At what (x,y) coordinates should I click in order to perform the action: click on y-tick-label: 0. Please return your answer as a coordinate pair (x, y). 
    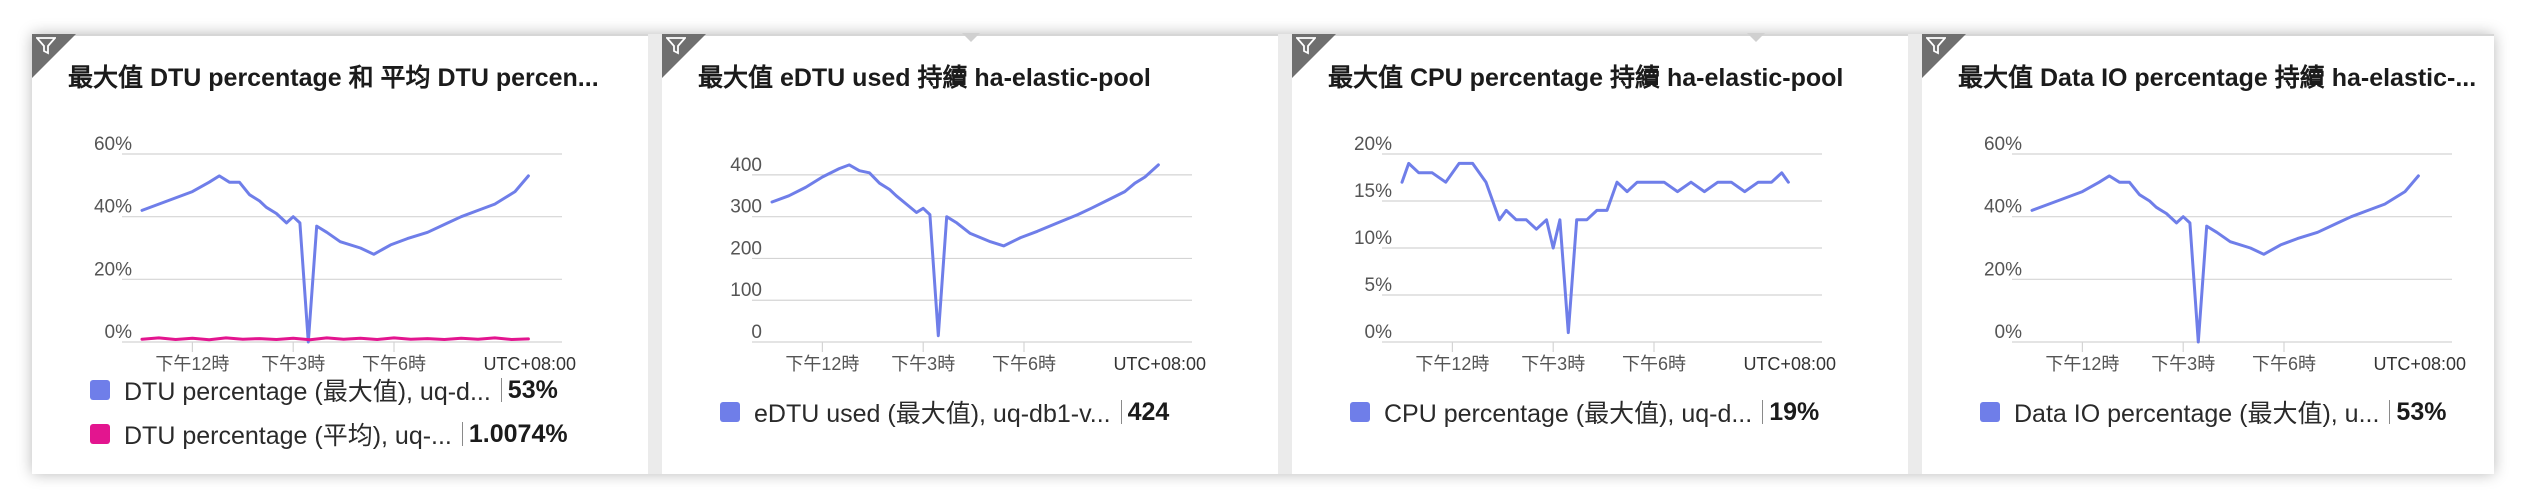
    Looking at the image, I should click on (756, 332).